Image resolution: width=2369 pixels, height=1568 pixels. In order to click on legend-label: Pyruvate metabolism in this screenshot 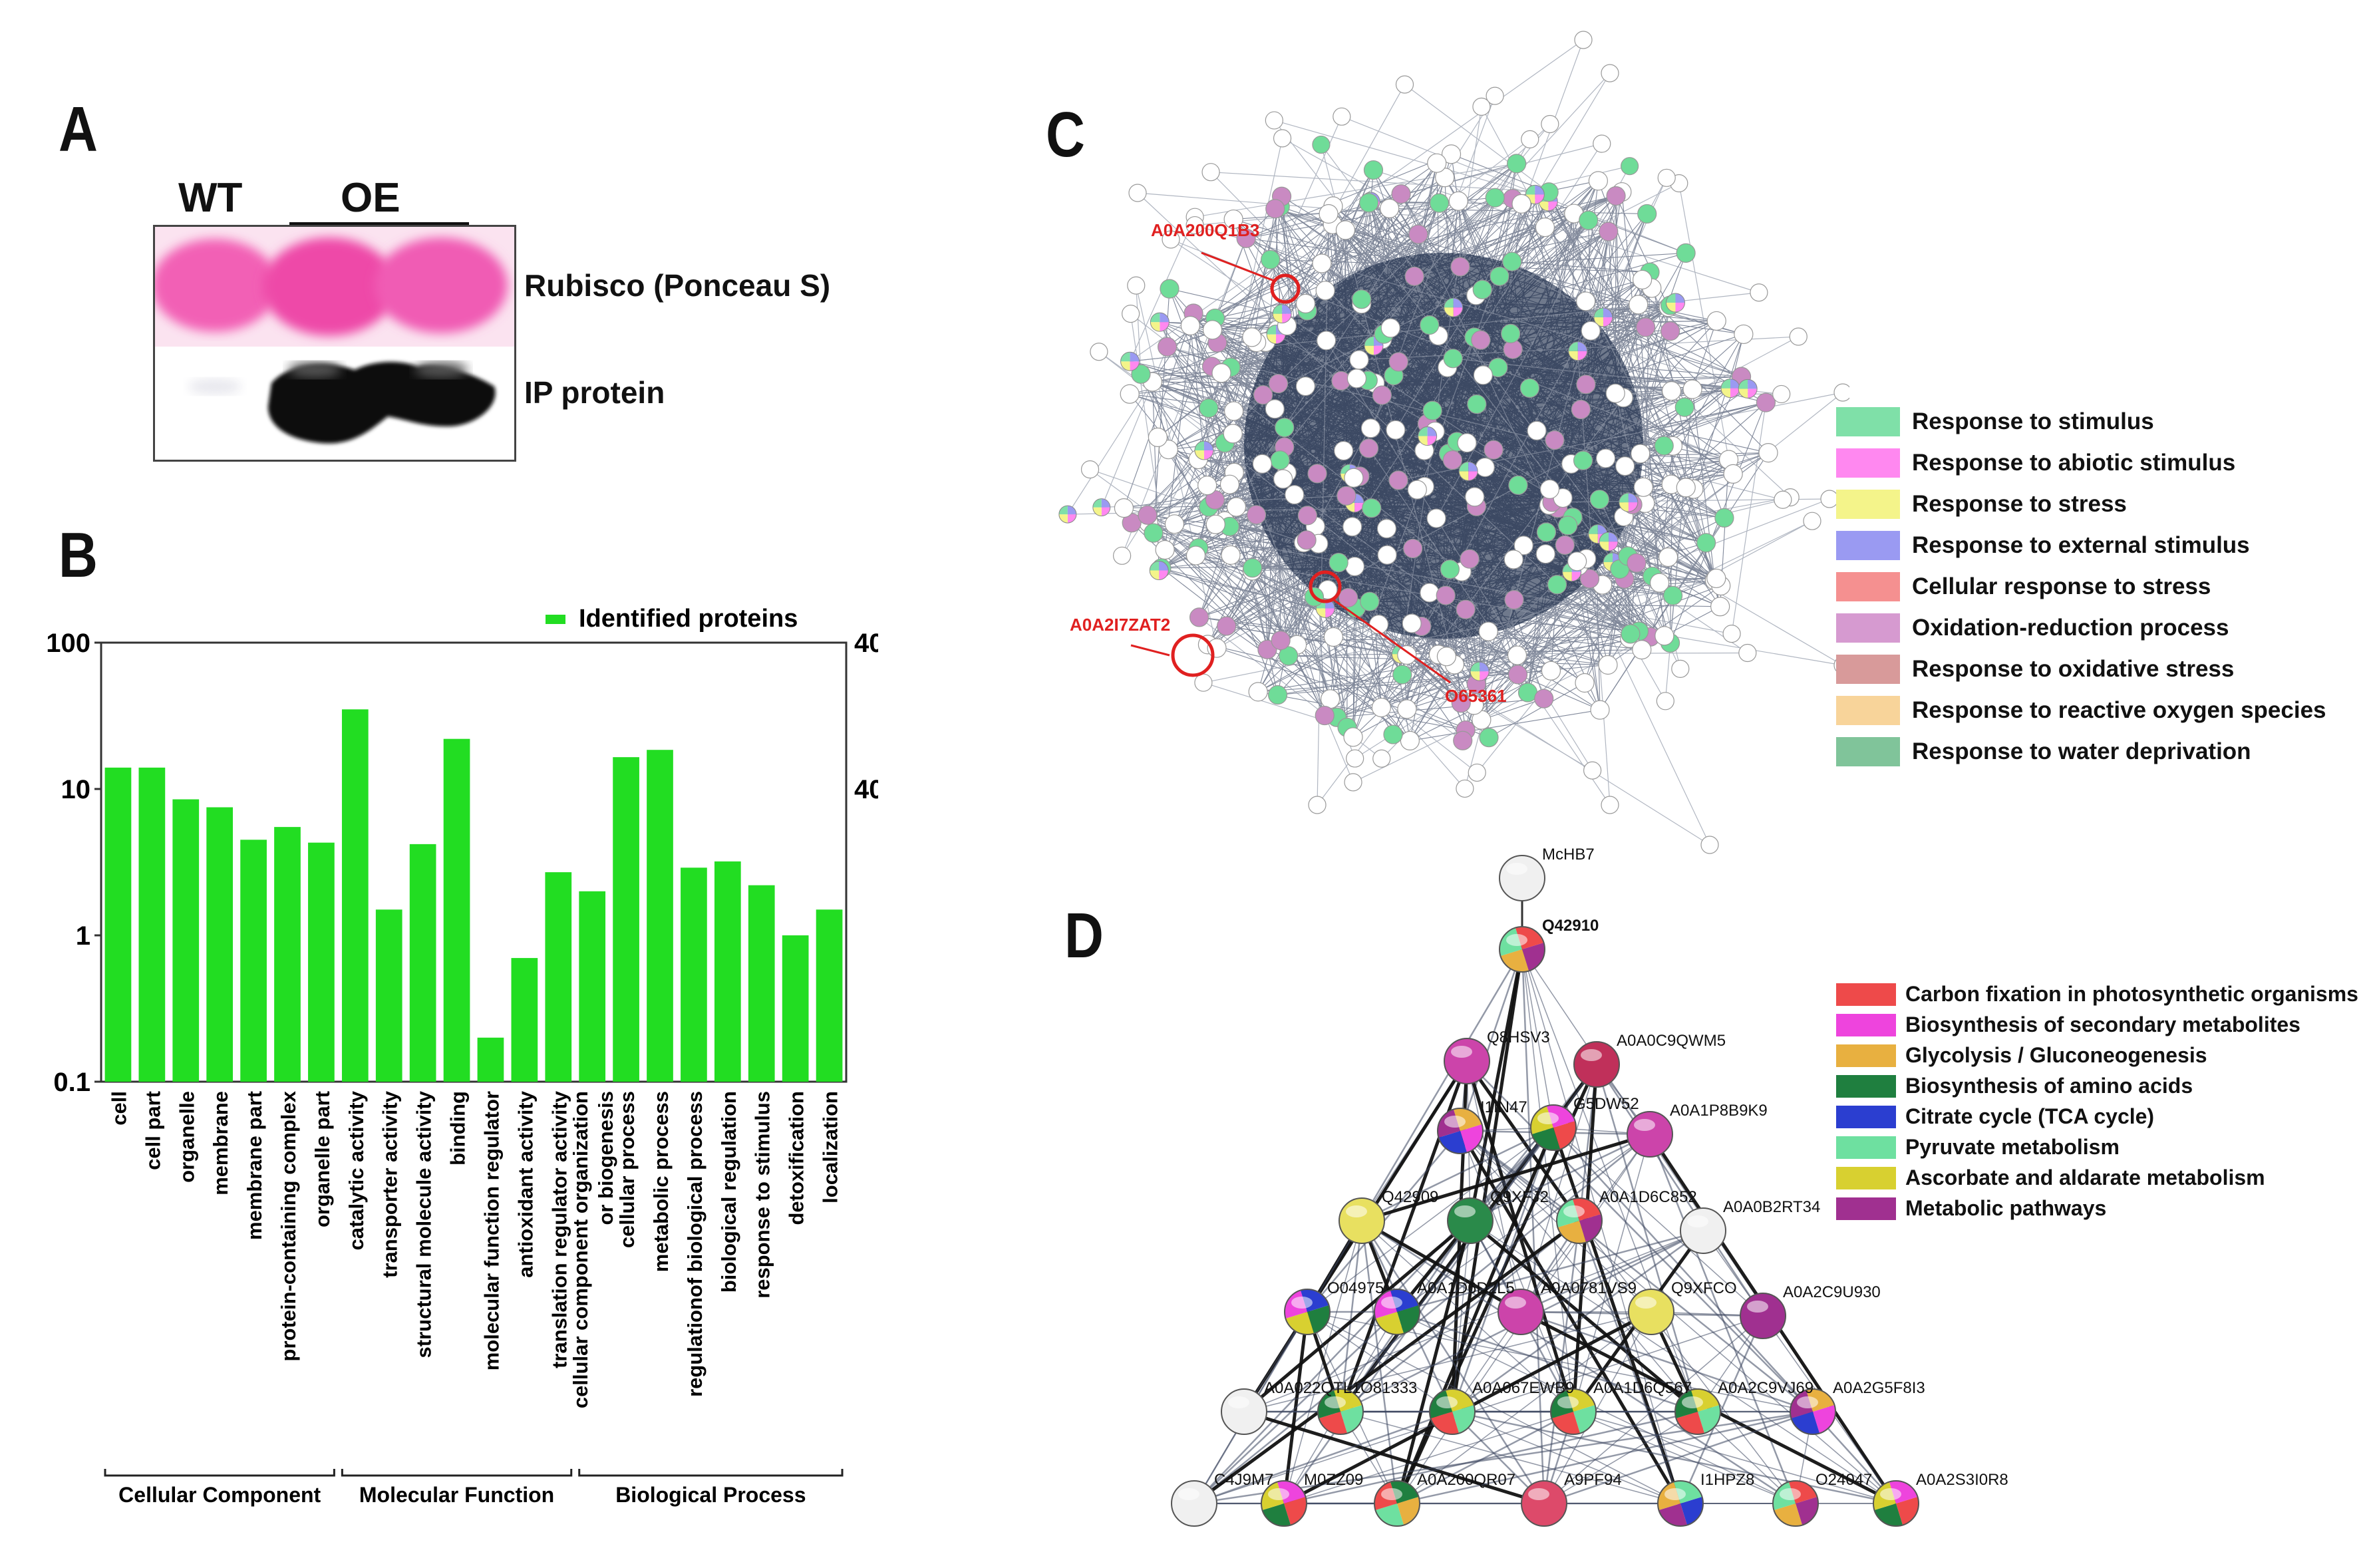, I will do `click(2012, 1147)`.